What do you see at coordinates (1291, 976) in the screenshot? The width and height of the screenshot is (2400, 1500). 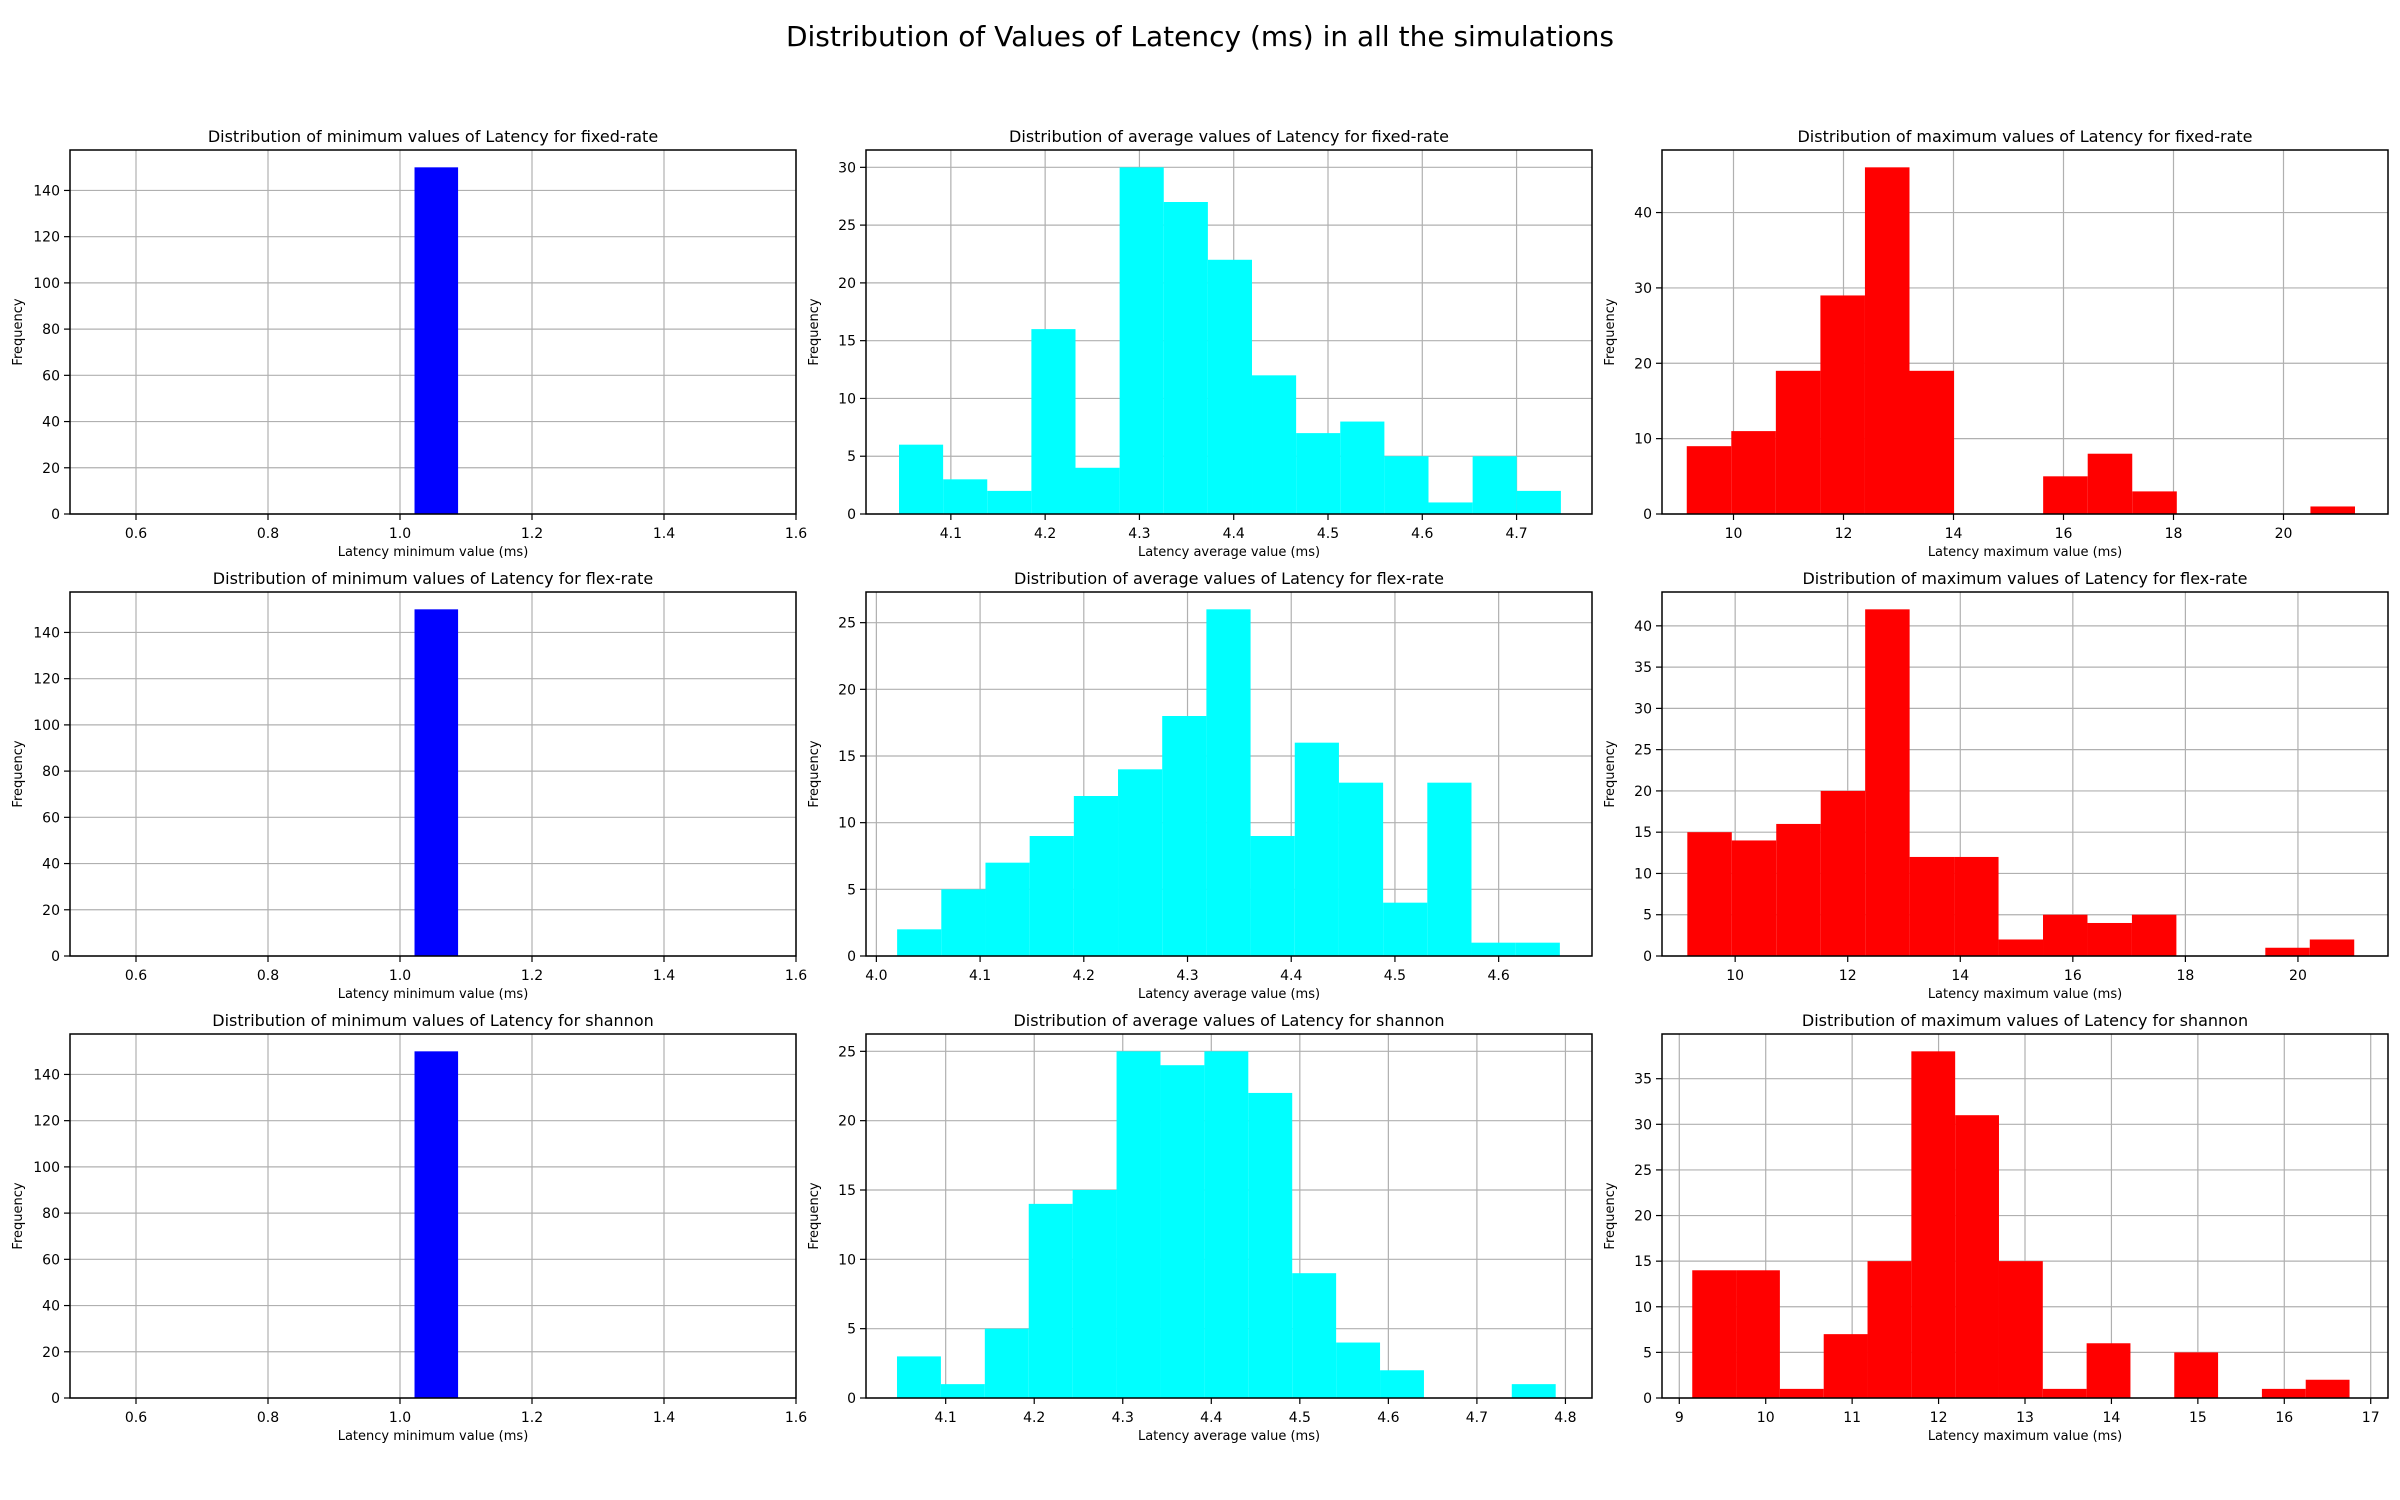 I see `x-tick-label: 4.4` at bounding box center [1291, 976].